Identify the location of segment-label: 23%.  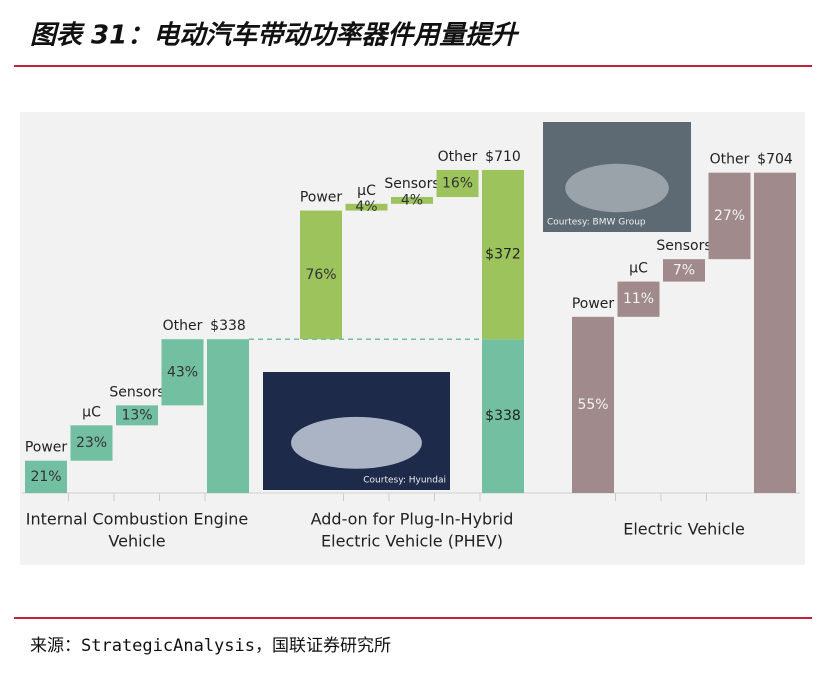
(91, 443).